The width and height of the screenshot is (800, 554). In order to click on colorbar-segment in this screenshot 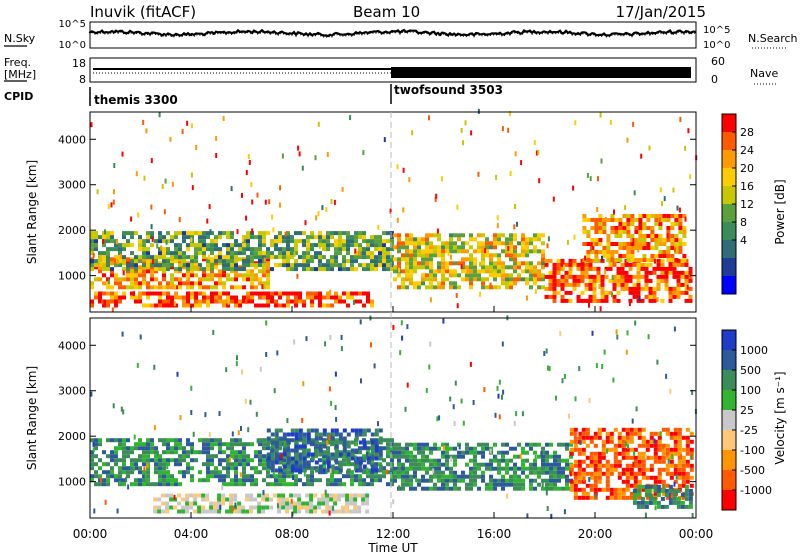, I will do `click(729, 141)`.